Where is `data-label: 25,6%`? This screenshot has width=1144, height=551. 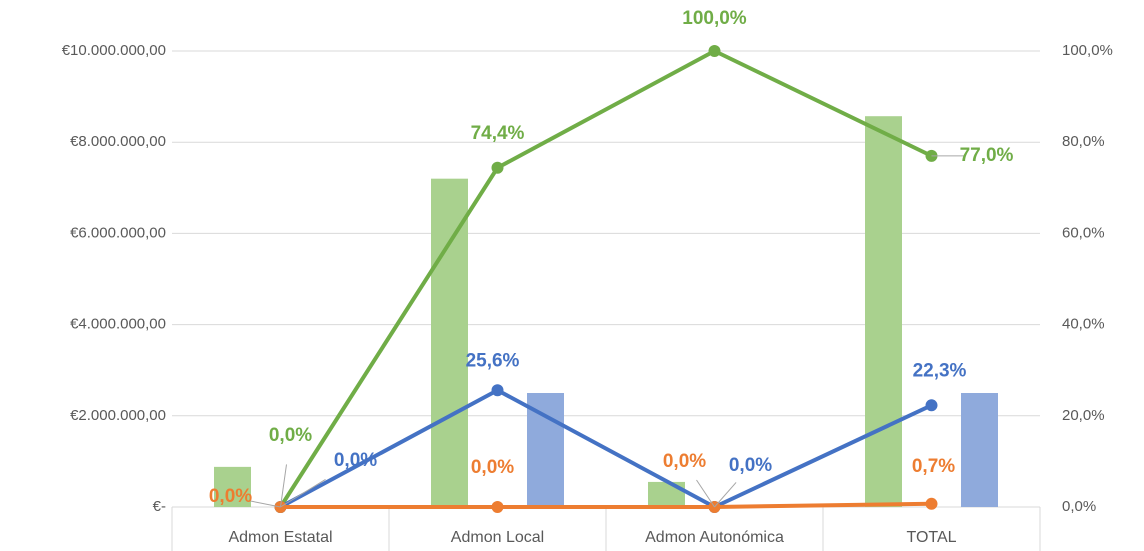 data-label: 25,6% is located at coordinates (493, 360).